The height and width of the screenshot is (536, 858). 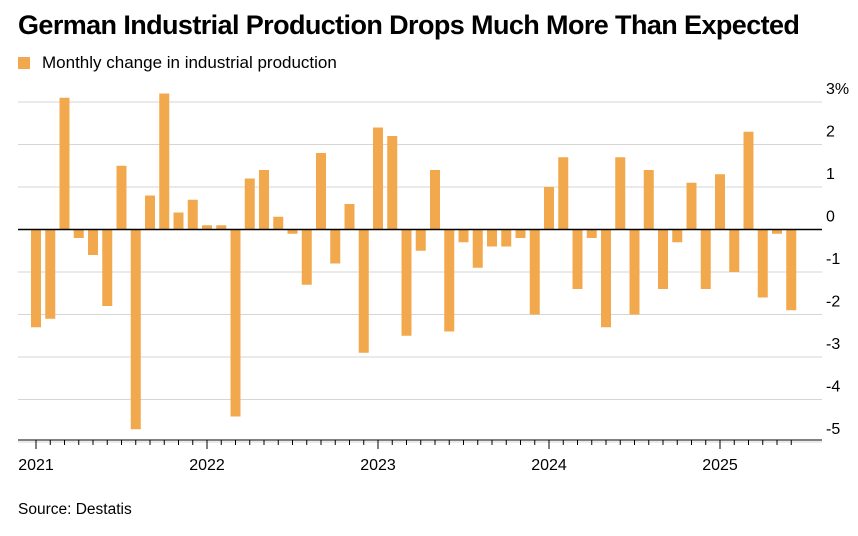 What do you see at coordinates (830, 217) in the screenshot?
I see `y-tick-label: 0` at bounding box center [830, 217].